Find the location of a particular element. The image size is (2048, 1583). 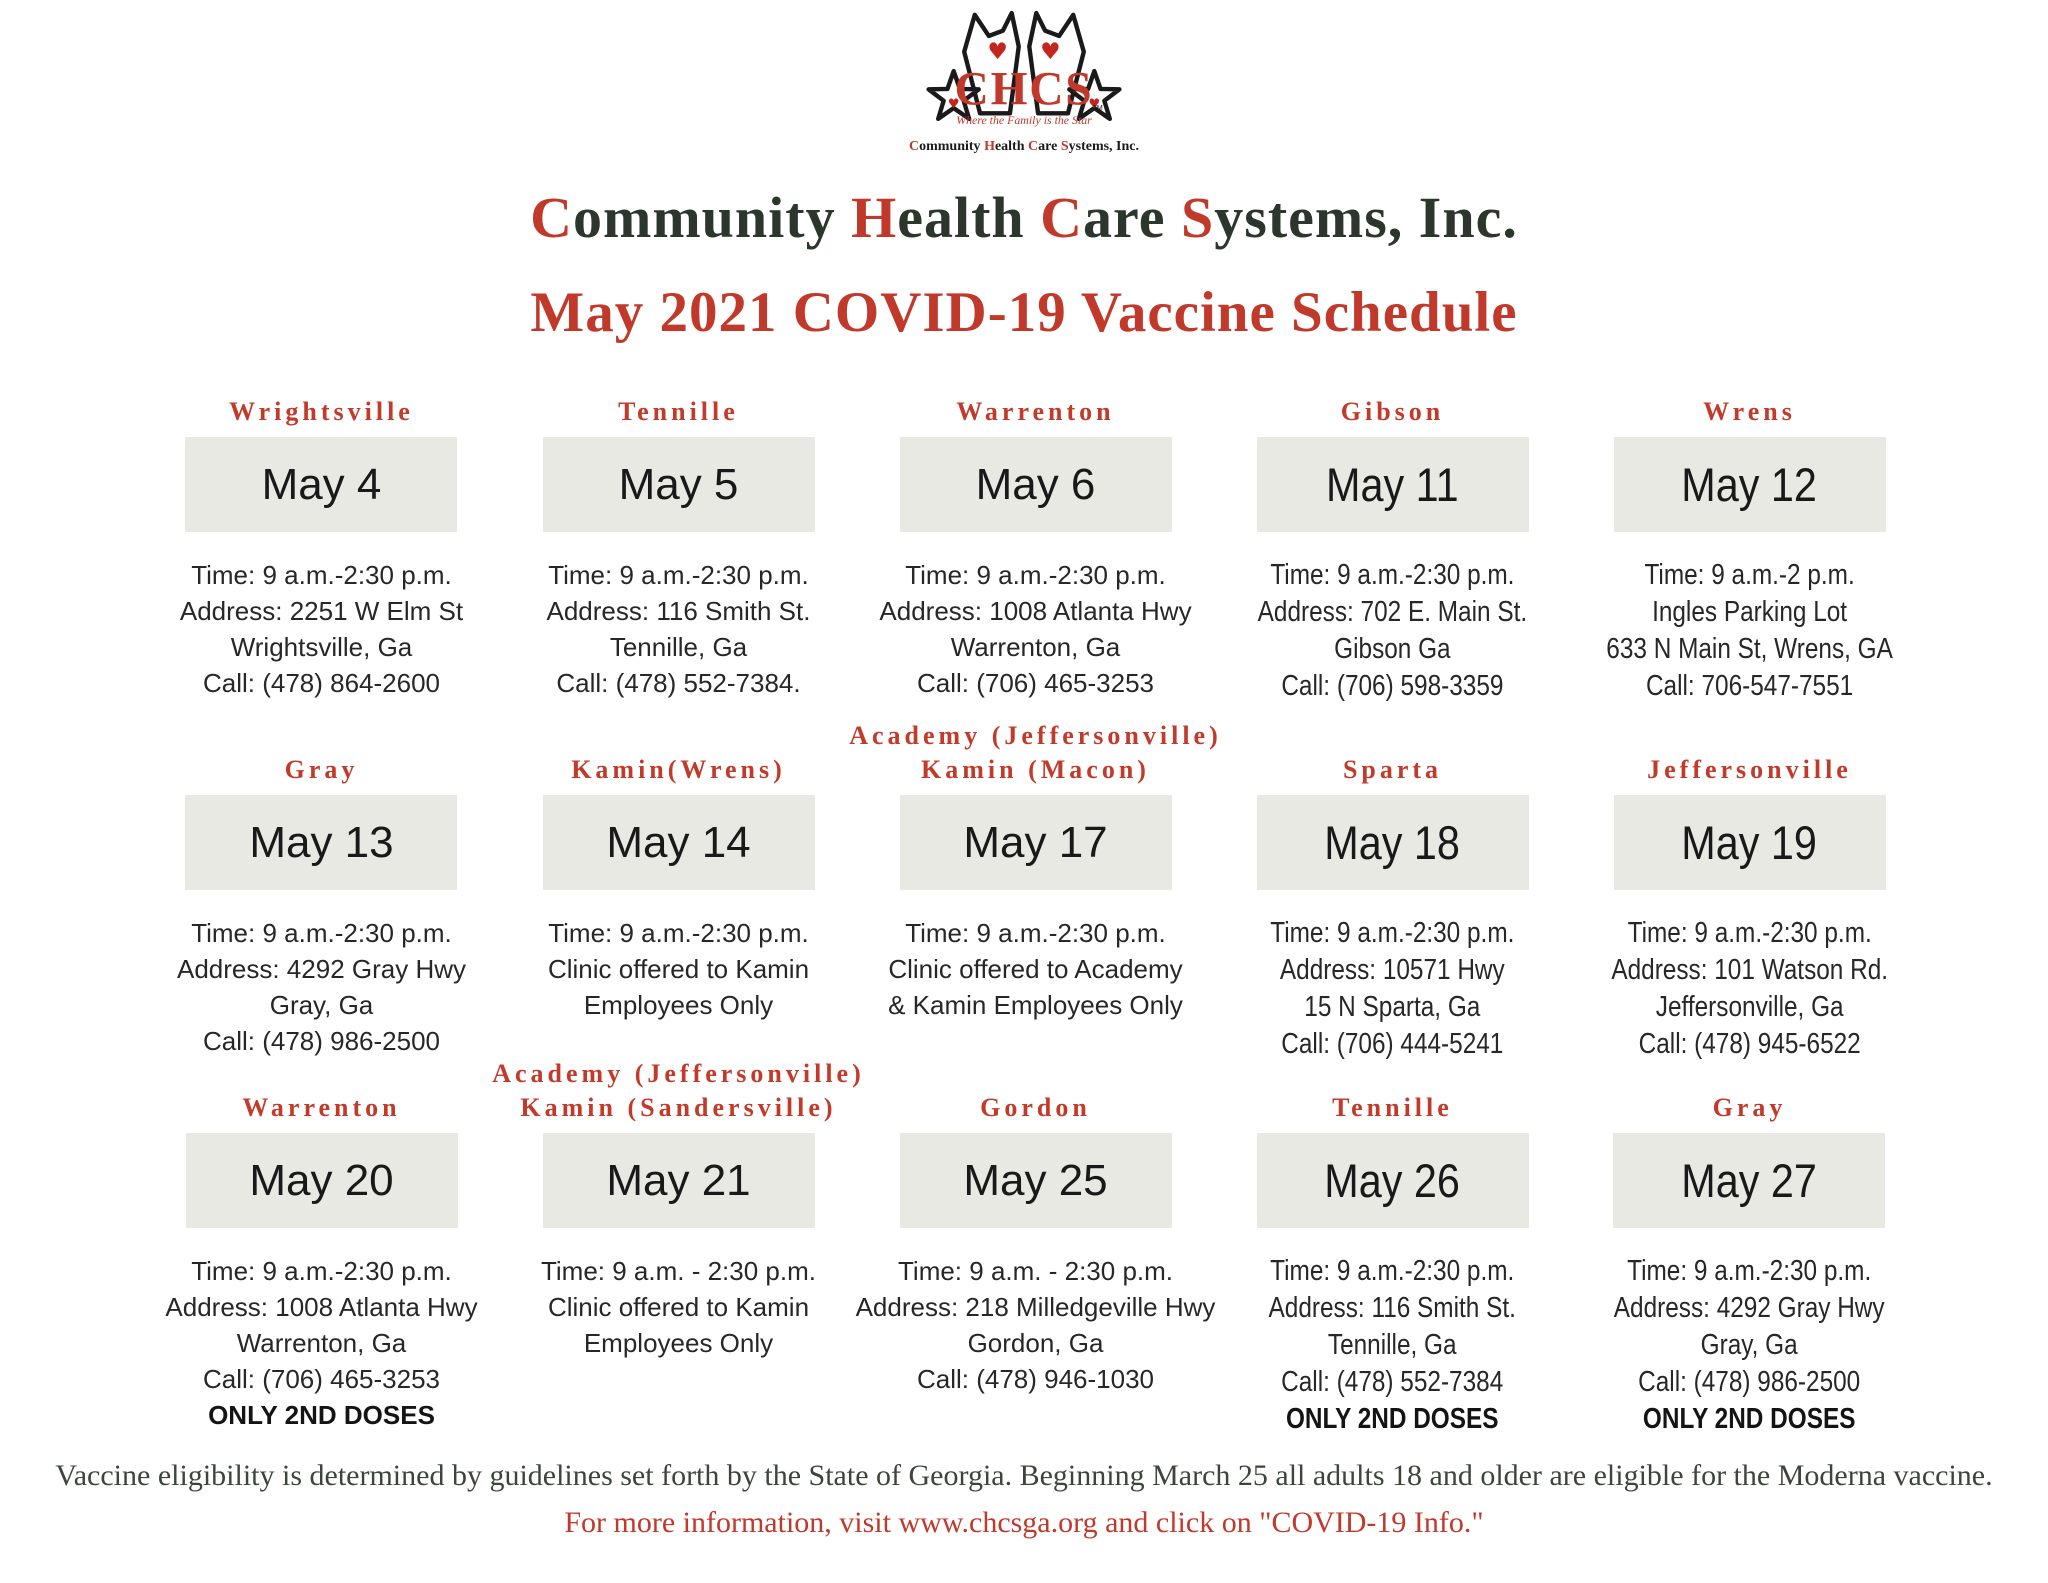

detail-line: Time: 9 a.m.-2 p.m. is located at coordinates (1749, 575).